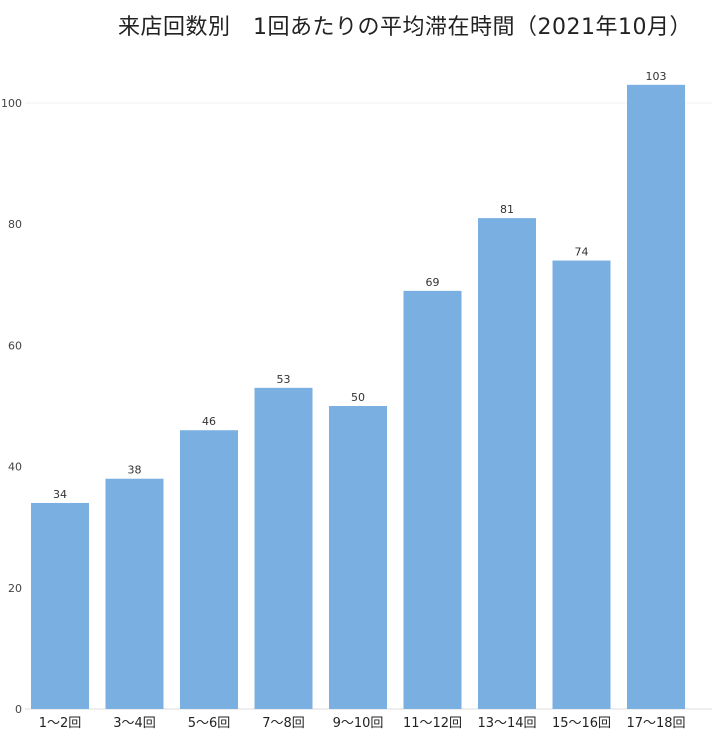  Describe the element at coordinates (655, 722) in the screenshot. I see `x-category-label: 17〜18回` at that location.